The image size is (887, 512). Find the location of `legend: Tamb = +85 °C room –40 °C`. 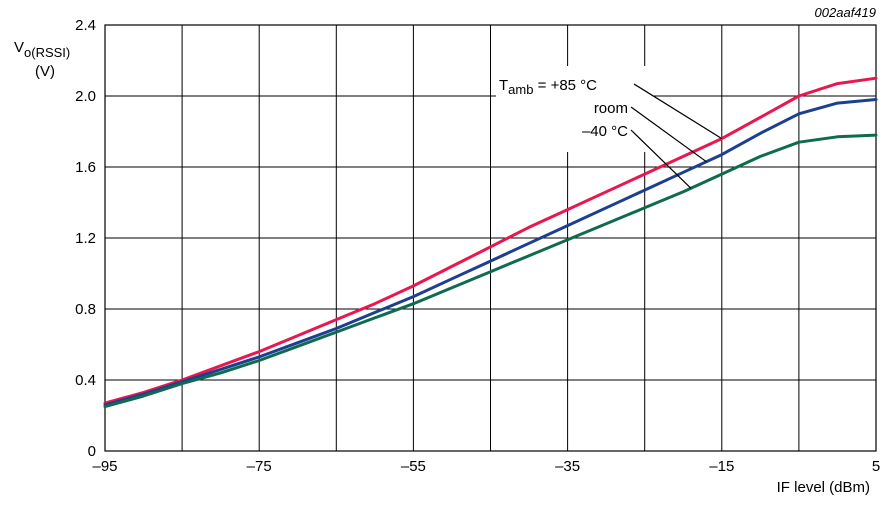

legend: Tamb = +85 °C room –40 °C is located at coordinates (609, 127).